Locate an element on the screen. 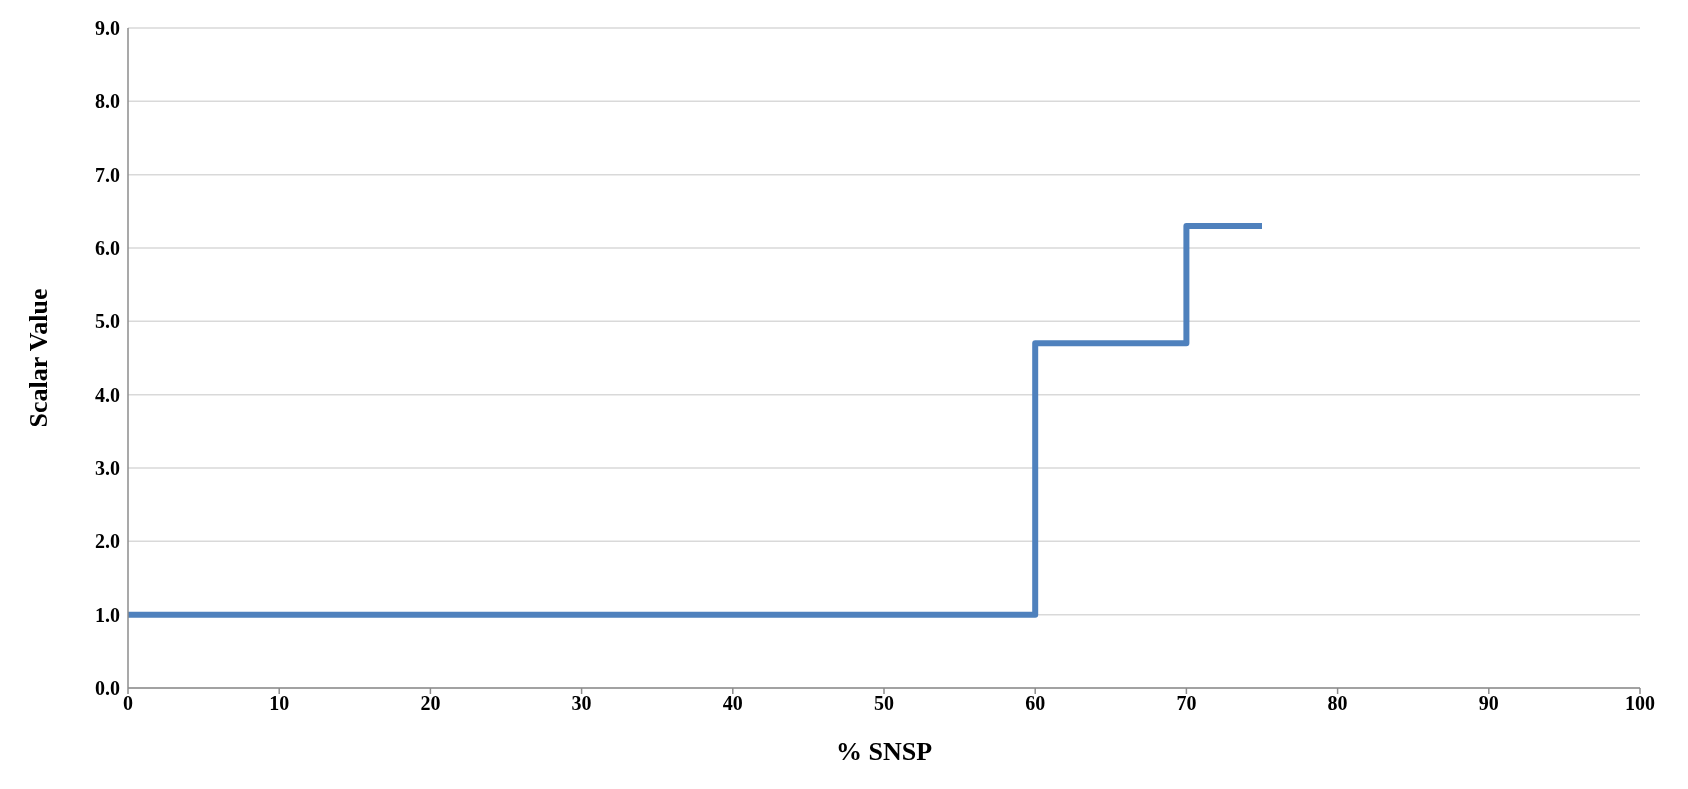  y-axis-title: Scalar Value is located at coordinates (39, 358).